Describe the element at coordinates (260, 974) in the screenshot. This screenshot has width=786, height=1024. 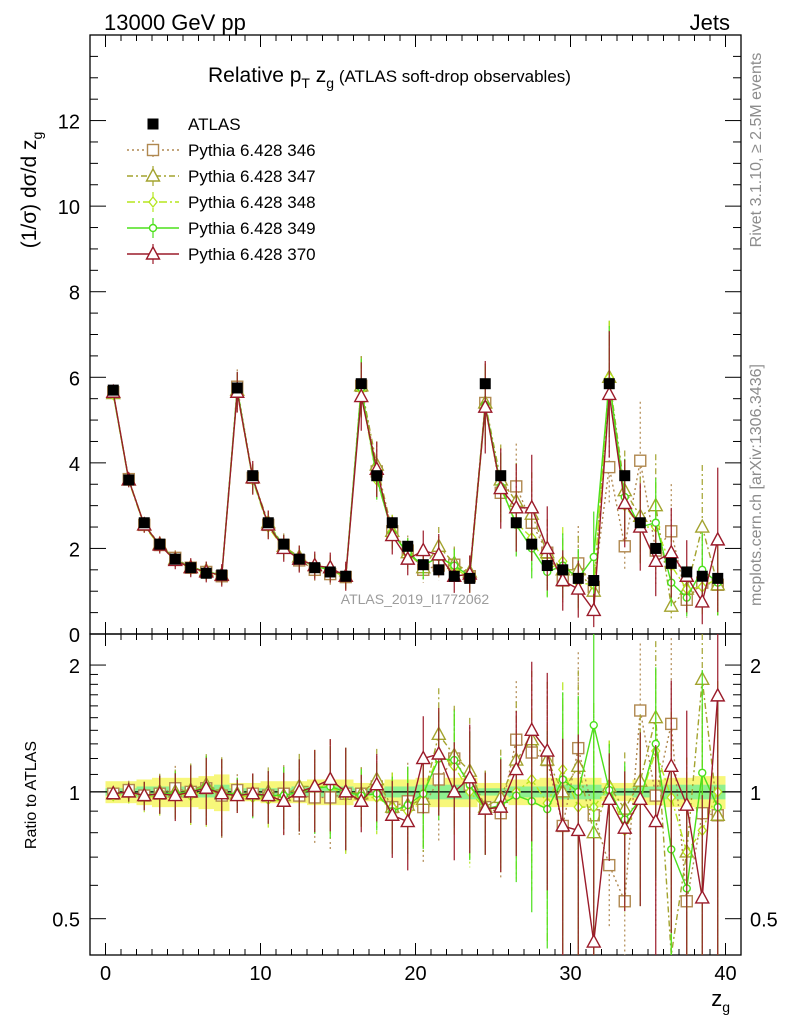
I see `x-tick-label: 10` at that location.